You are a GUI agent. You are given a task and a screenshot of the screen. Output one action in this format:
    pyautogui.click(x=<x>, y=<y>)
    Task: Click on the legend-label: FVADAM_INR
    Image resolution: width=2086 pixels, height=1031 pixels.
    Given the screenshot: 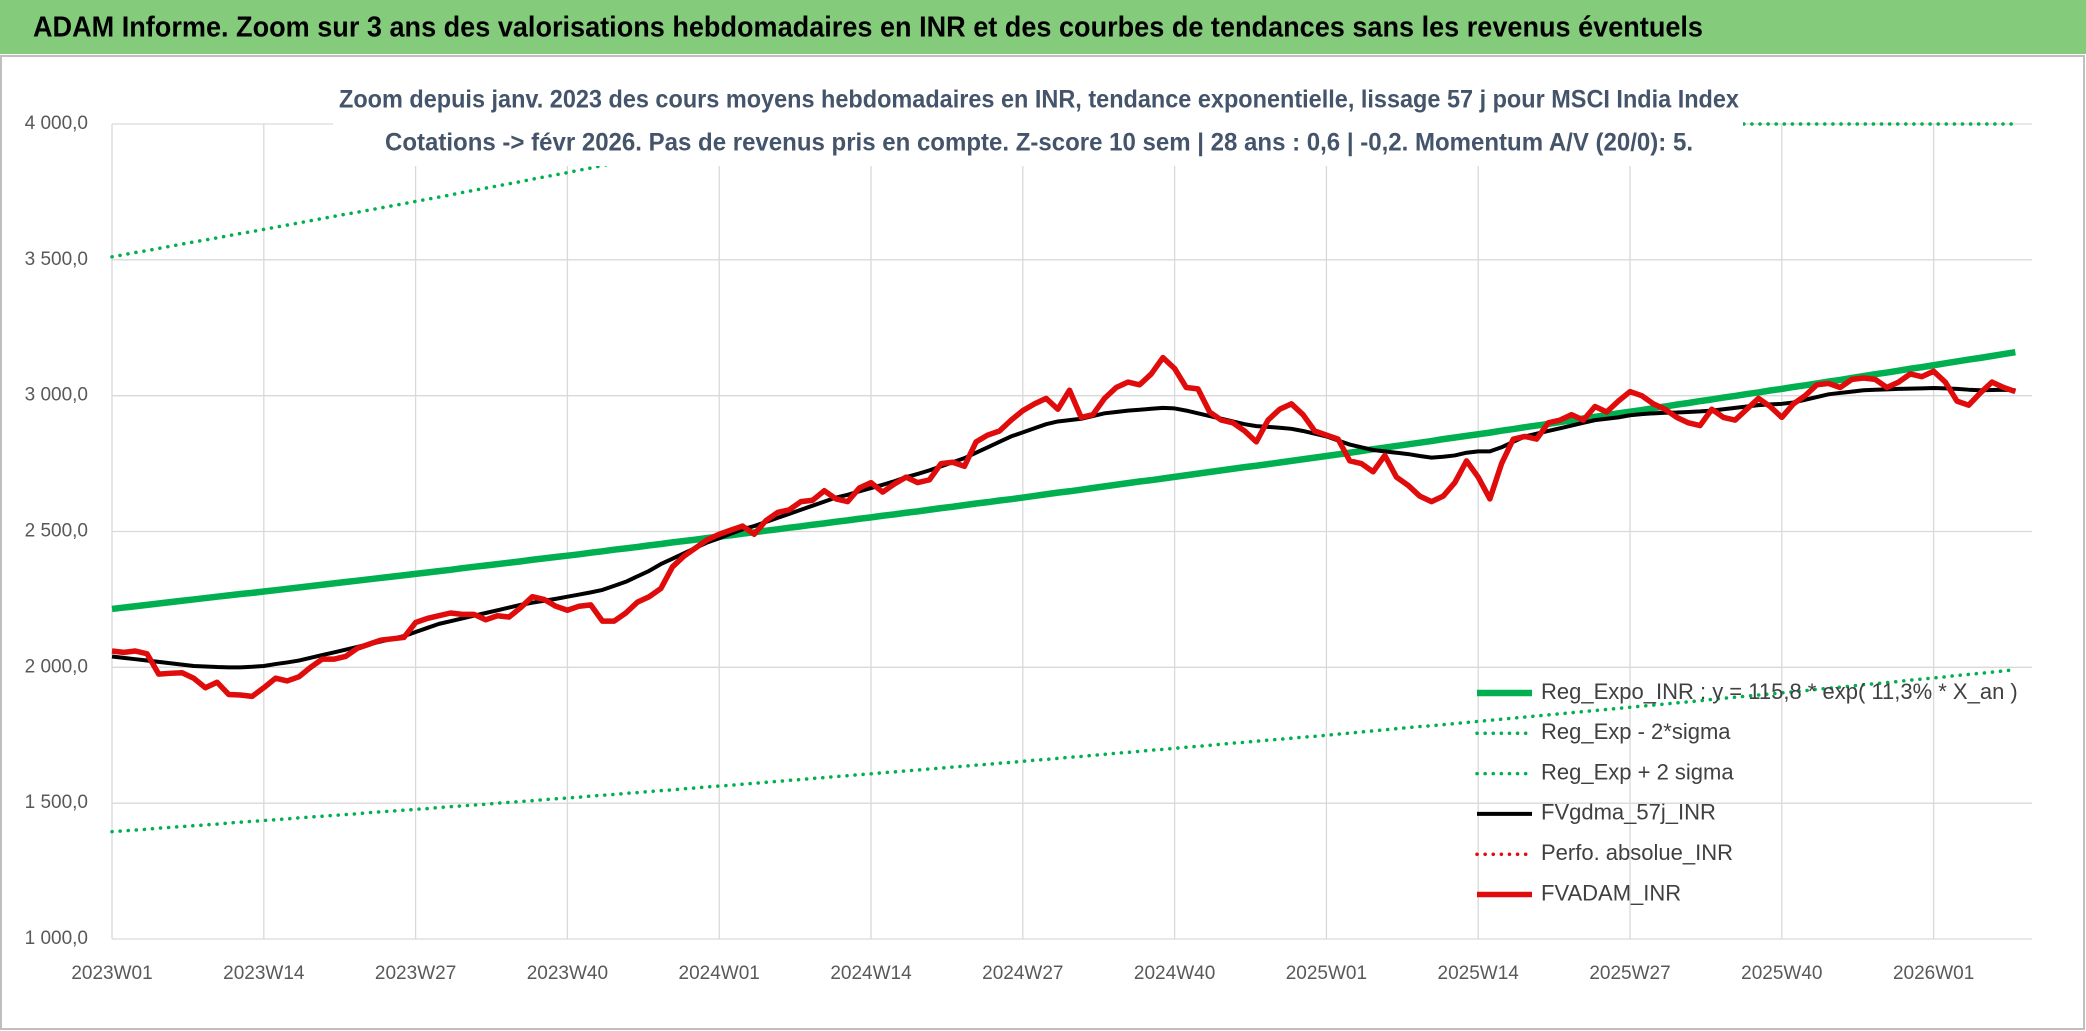 What is the action you would take?
    pyautogui.click(x=1611, y=892)
    